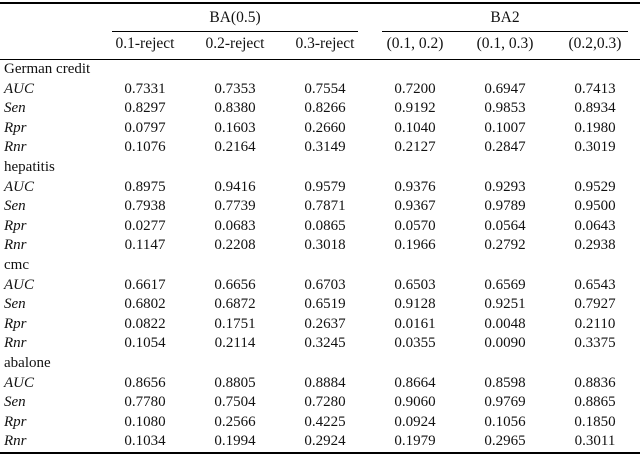 The width and height of the screenshot is (640, 457). Describe the element at coordinates (505, 245) in the screenshot. I see `value-cell: 0.2792` at that location.